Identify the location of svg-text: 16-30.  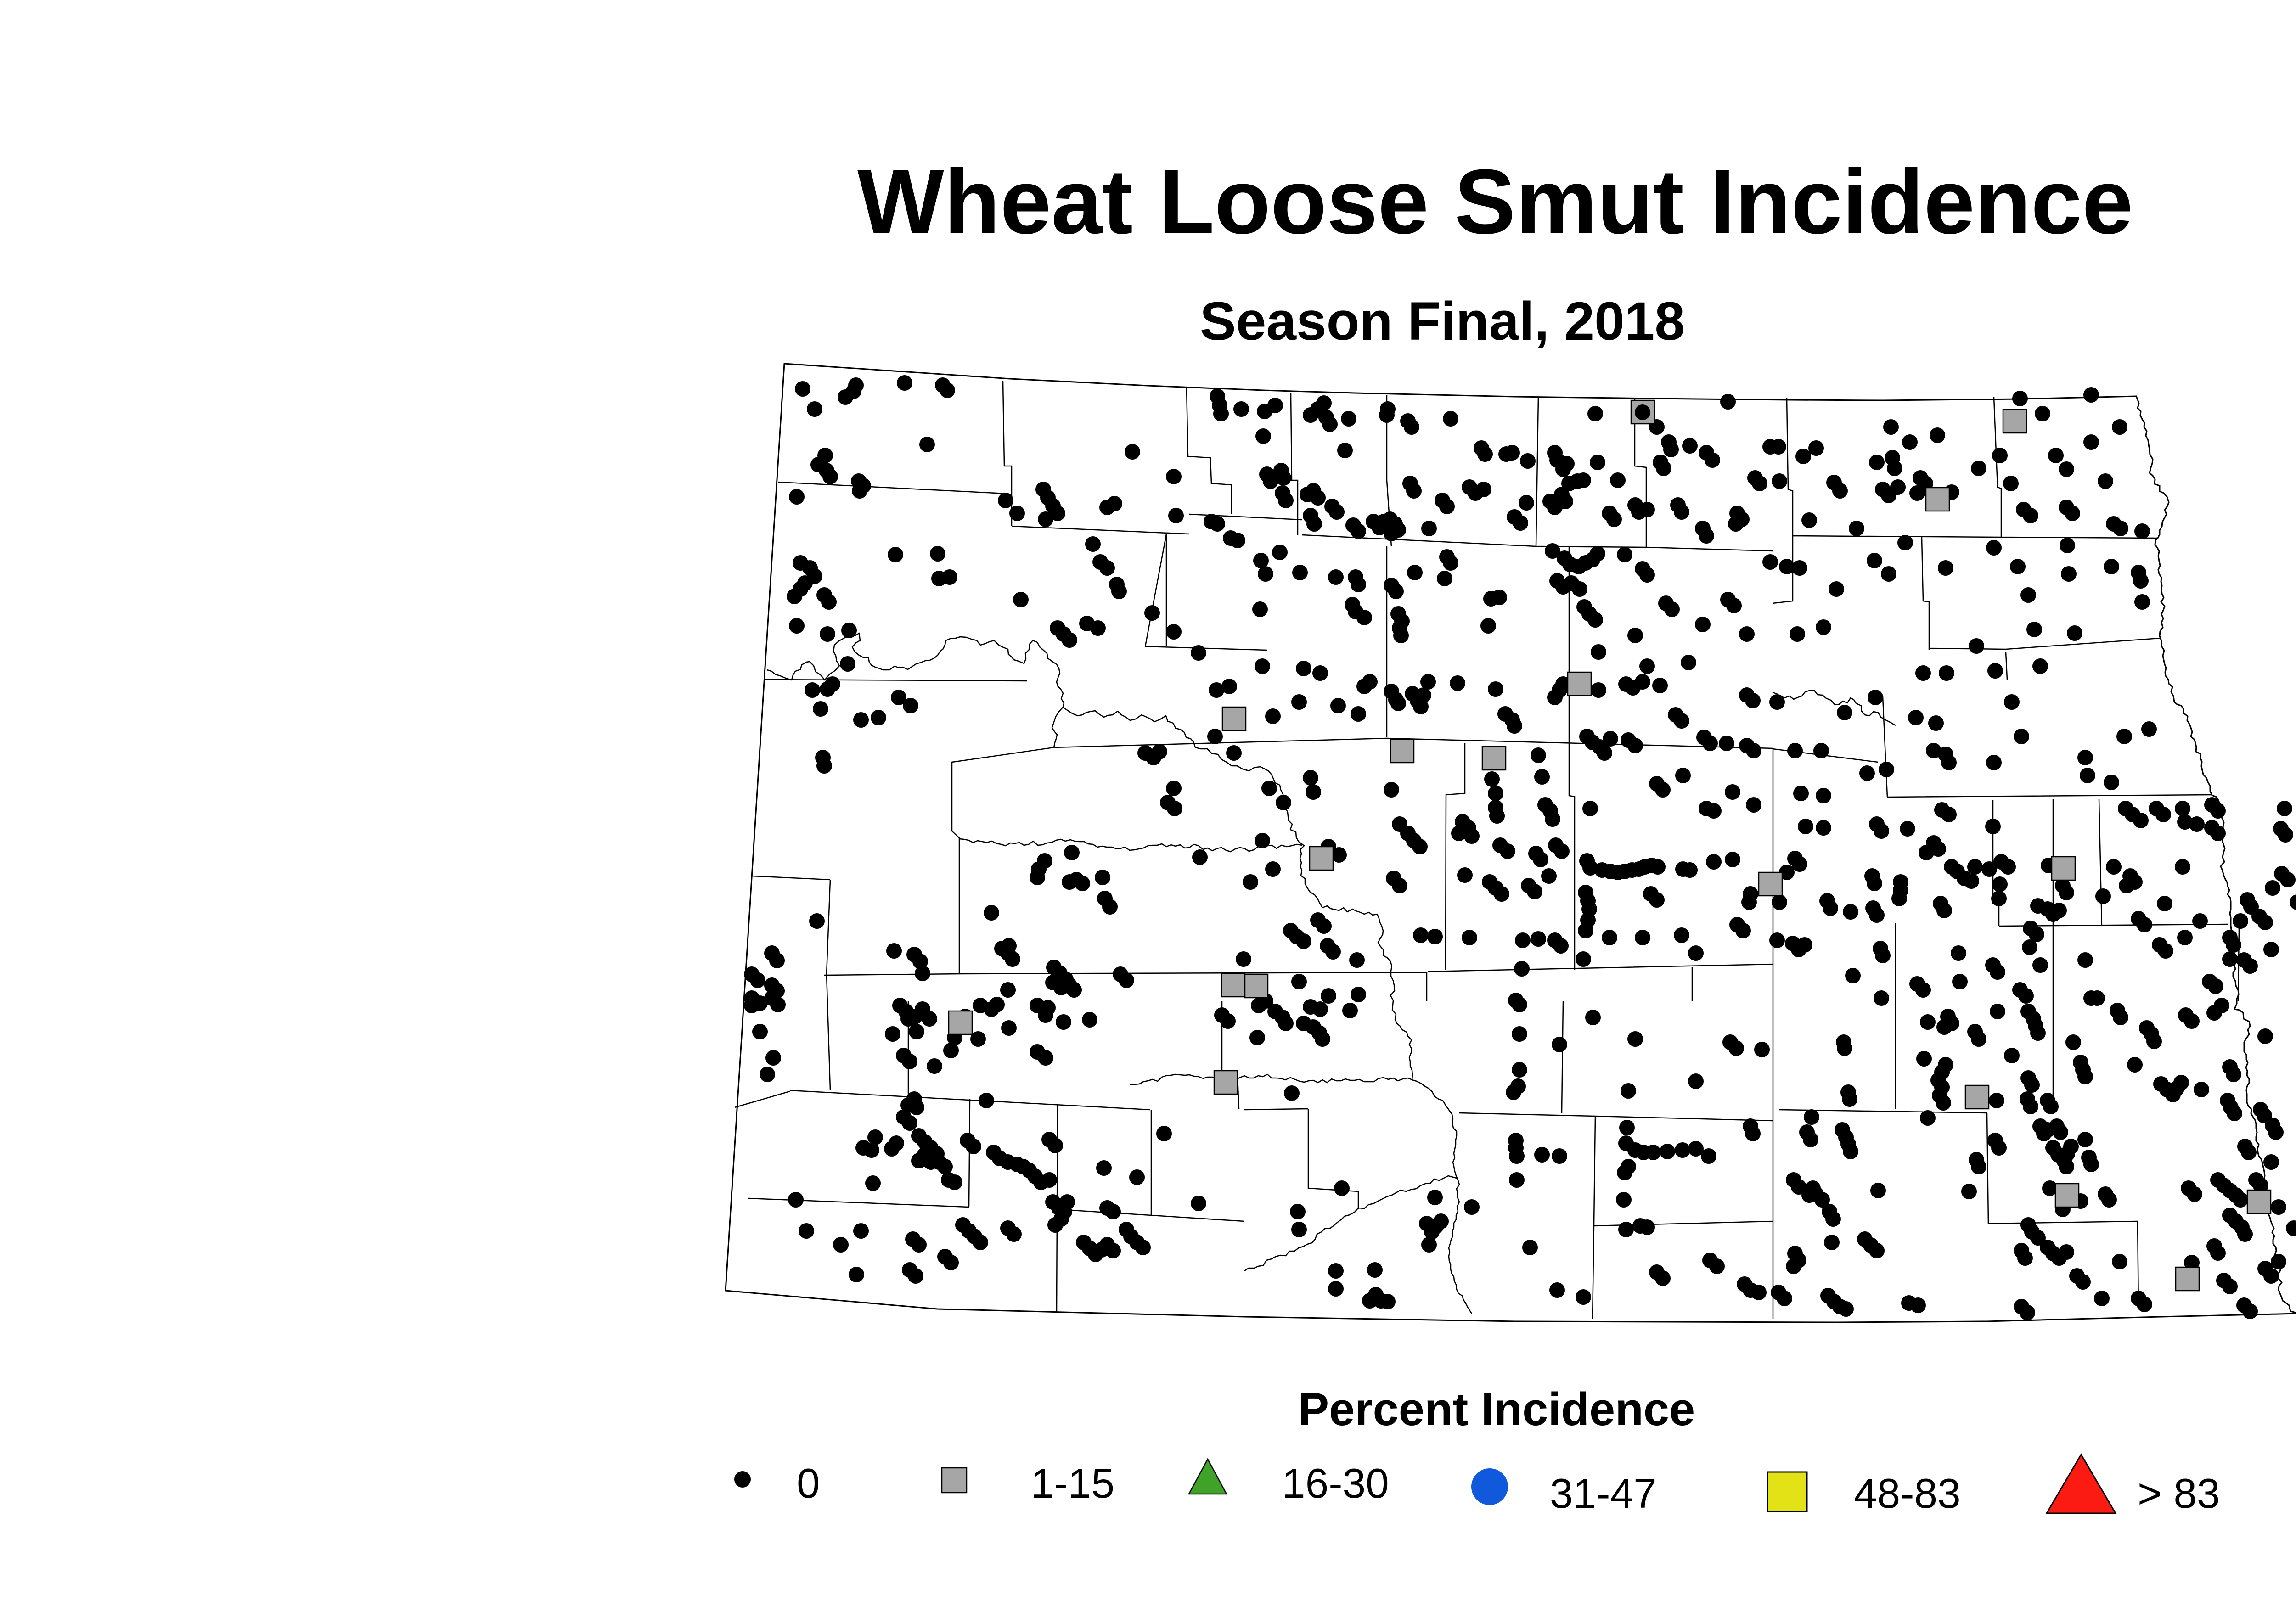
(1335, 1484).